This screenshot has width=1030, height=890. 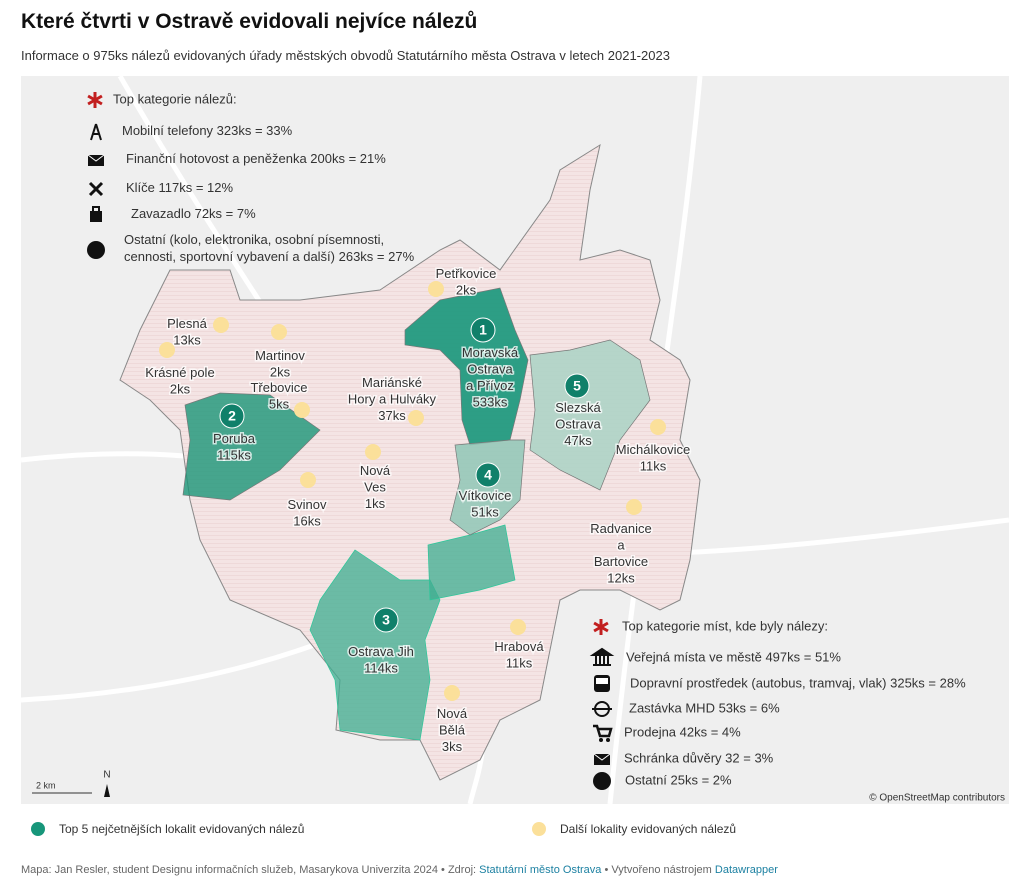 I want to click on legend-other: Další lokality evidovaných nálezů, so click(x=634, y=829).